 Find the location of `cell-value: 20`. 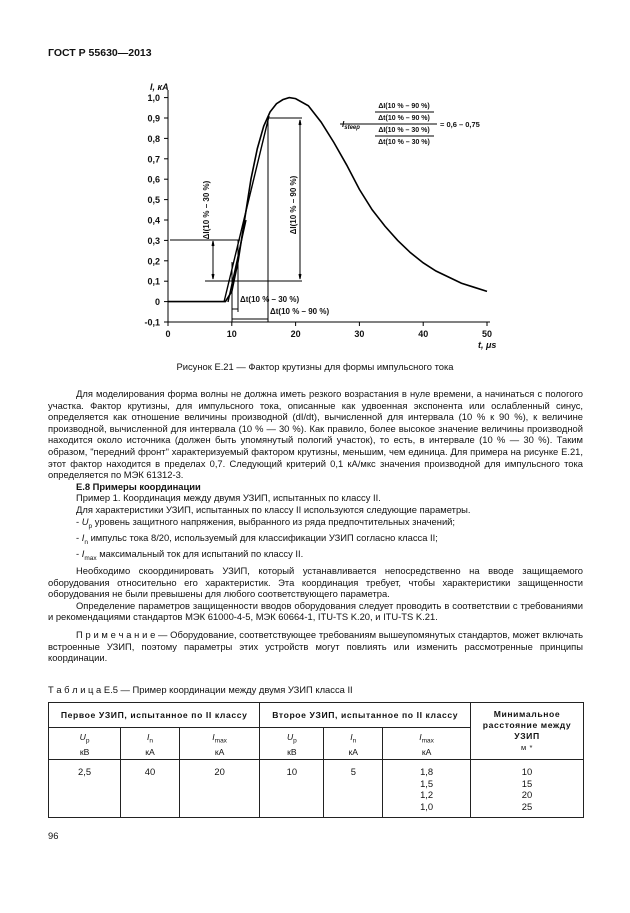

cell-value: 20 is located at coordinates (219, 771).